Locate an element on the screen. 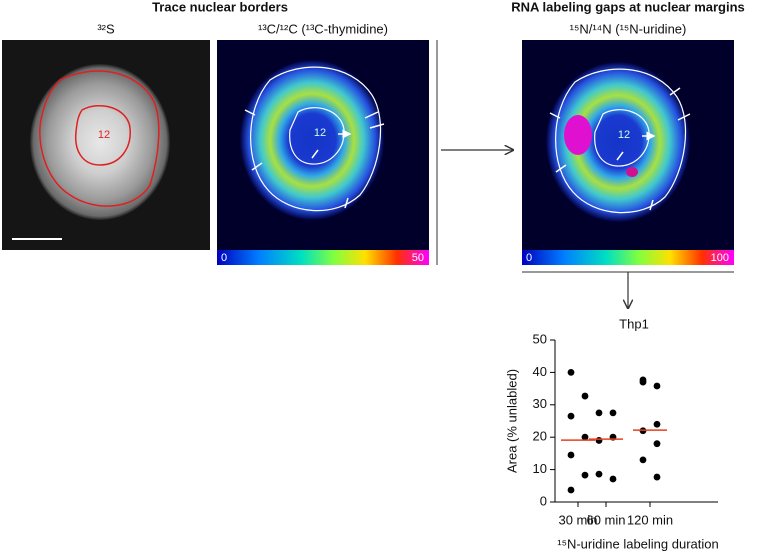 The image size is (759, 559). x-tick-label: 30 min is located at coordinates (577, 519).